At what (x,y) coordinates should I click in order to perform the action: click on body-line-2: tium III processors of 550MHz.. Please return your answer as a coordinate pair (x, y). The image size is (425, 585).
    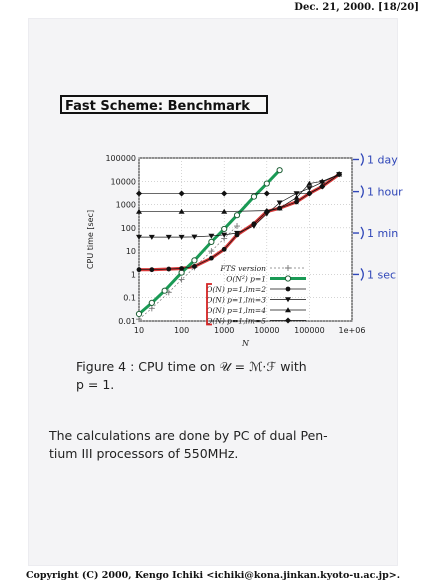
    Looking at the image, I should click on (144, 453).